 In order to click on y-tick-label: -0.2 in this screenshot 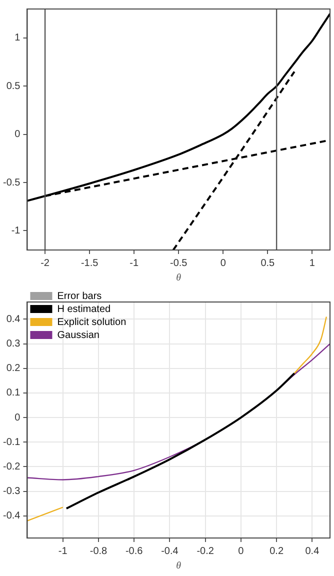, I will do `click(11, 466)`.